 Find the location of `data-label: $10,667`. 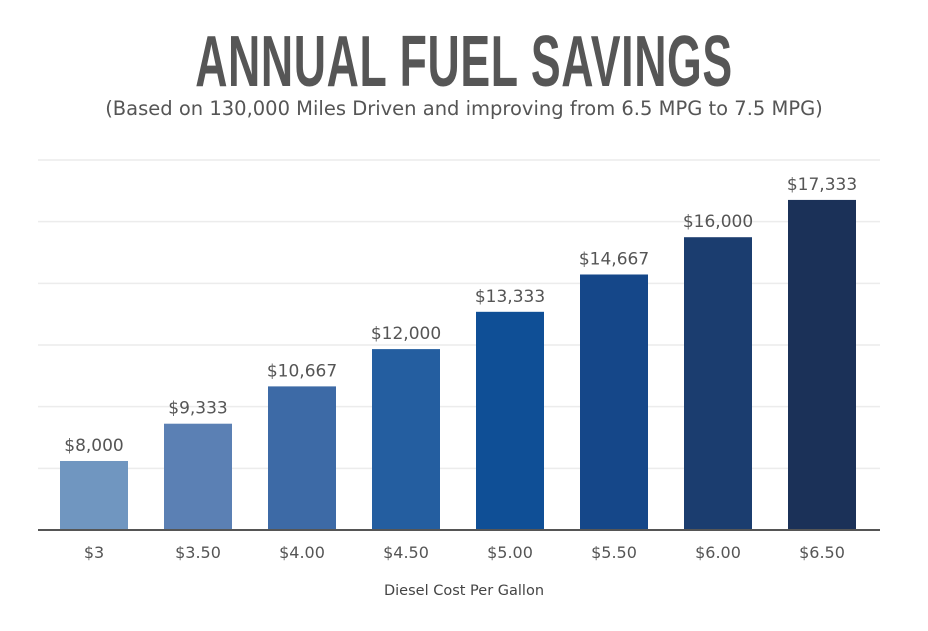

data-label: $10,667 is located at coordinates (302, 371).